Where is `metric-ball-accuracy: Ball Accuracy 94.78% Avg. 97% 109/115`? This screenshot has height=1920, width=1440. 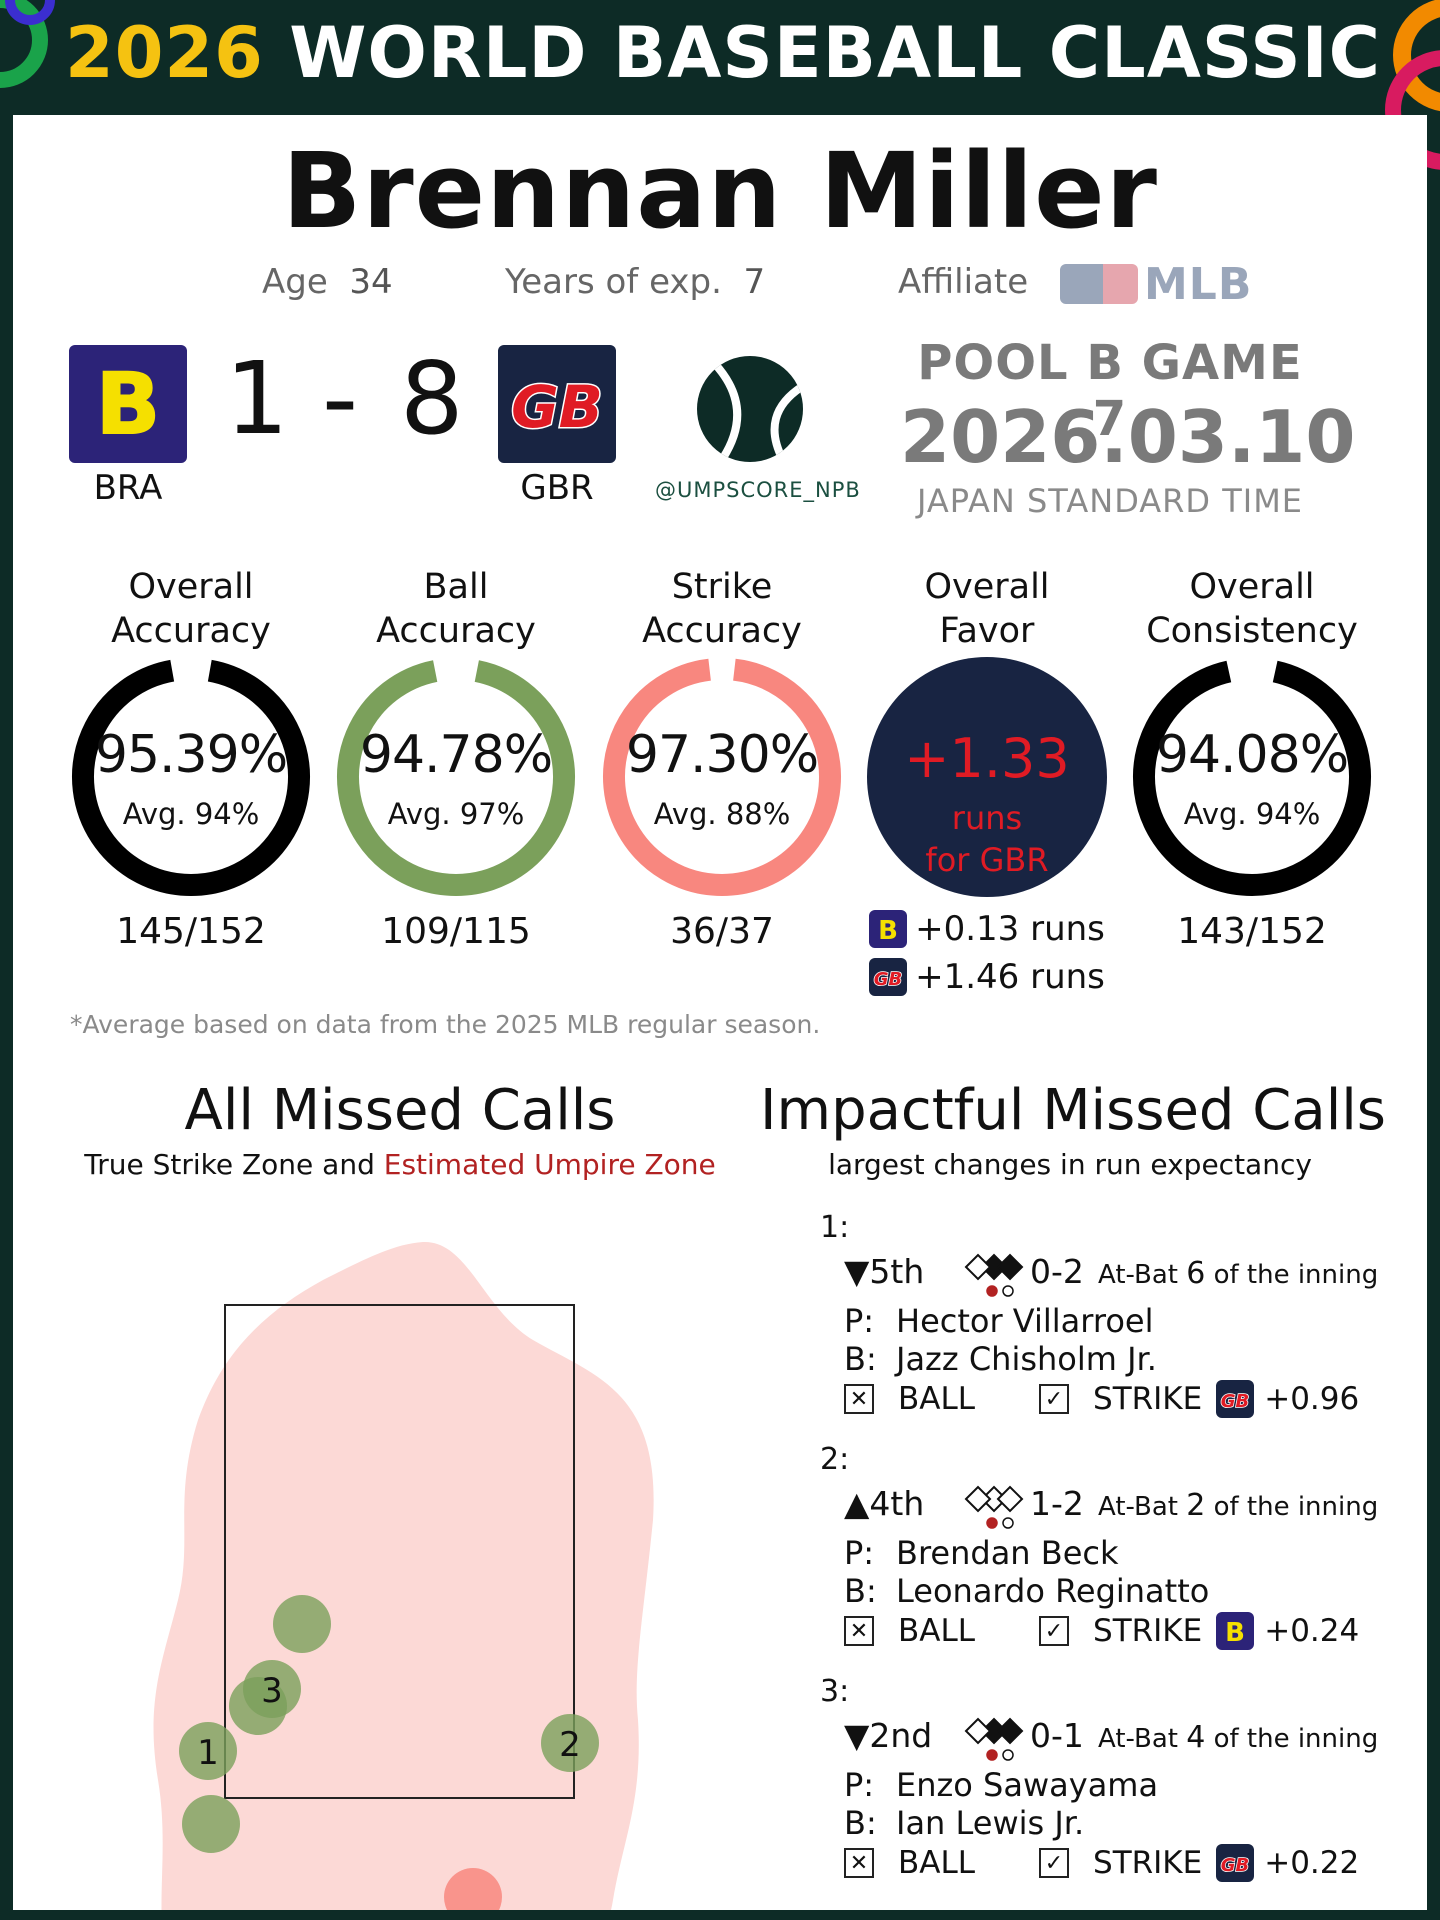 metric-ball-accuracy: Ball Accuracy 94.78% Avg. 97% 109/115 is located at coordinates (456, 758).